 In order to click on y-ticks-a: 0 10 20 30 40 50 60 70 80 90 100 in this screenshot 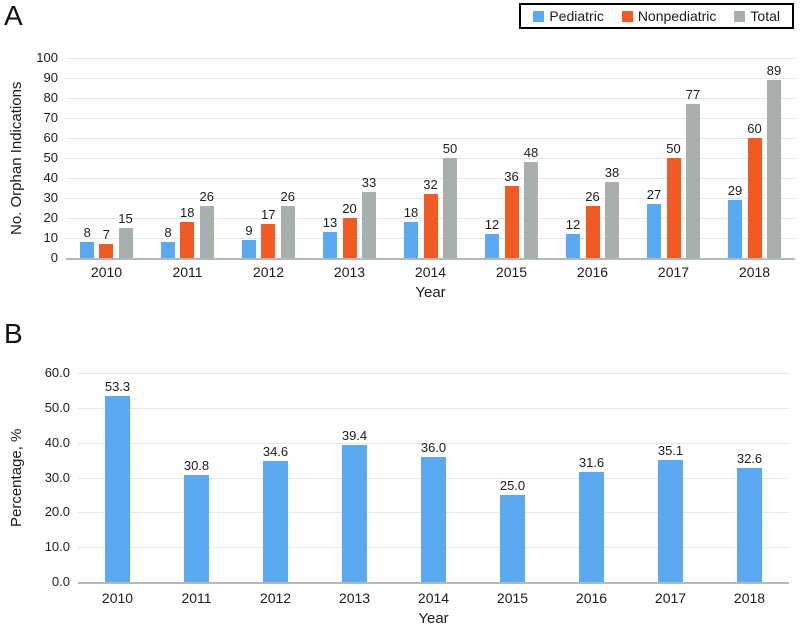, I will do `click(38, 157)`.